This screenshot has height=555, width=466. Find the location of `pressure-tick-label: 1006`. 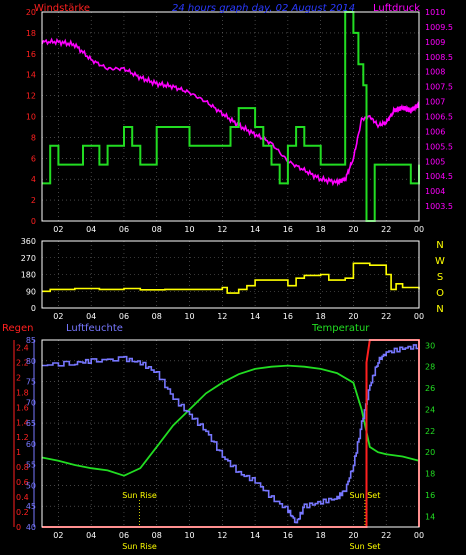

pressure-tick-label: 1006 is located at coordinates (435, 131).